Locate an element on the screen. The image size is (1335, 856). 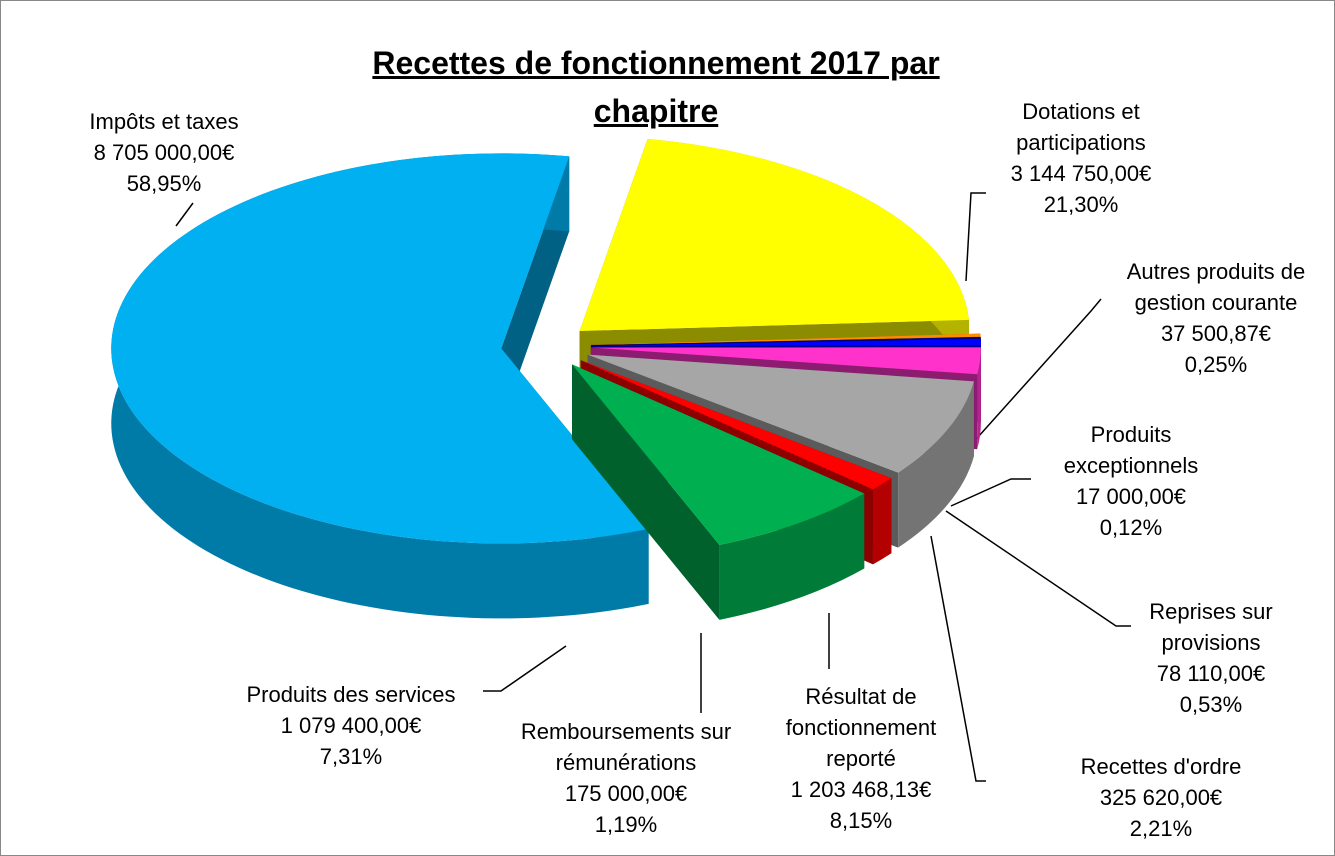
value-label: 3 144 750,00€ is located at coordinates (1081, 173).